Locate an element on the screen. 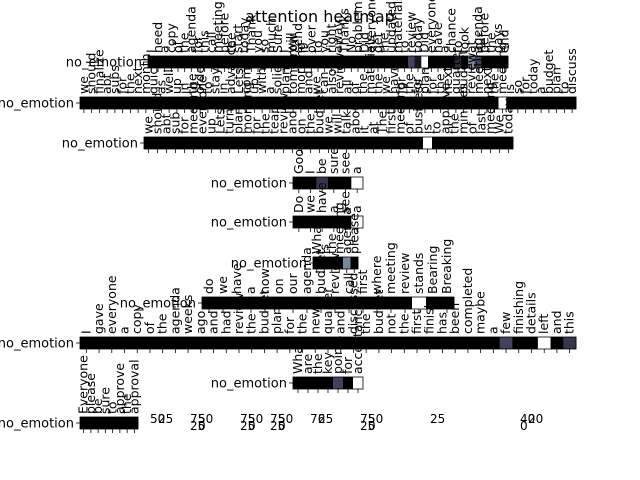 The height and width of the screenshot is (480, 640). x-tick-label: subs is located at coordinates (114, 79).